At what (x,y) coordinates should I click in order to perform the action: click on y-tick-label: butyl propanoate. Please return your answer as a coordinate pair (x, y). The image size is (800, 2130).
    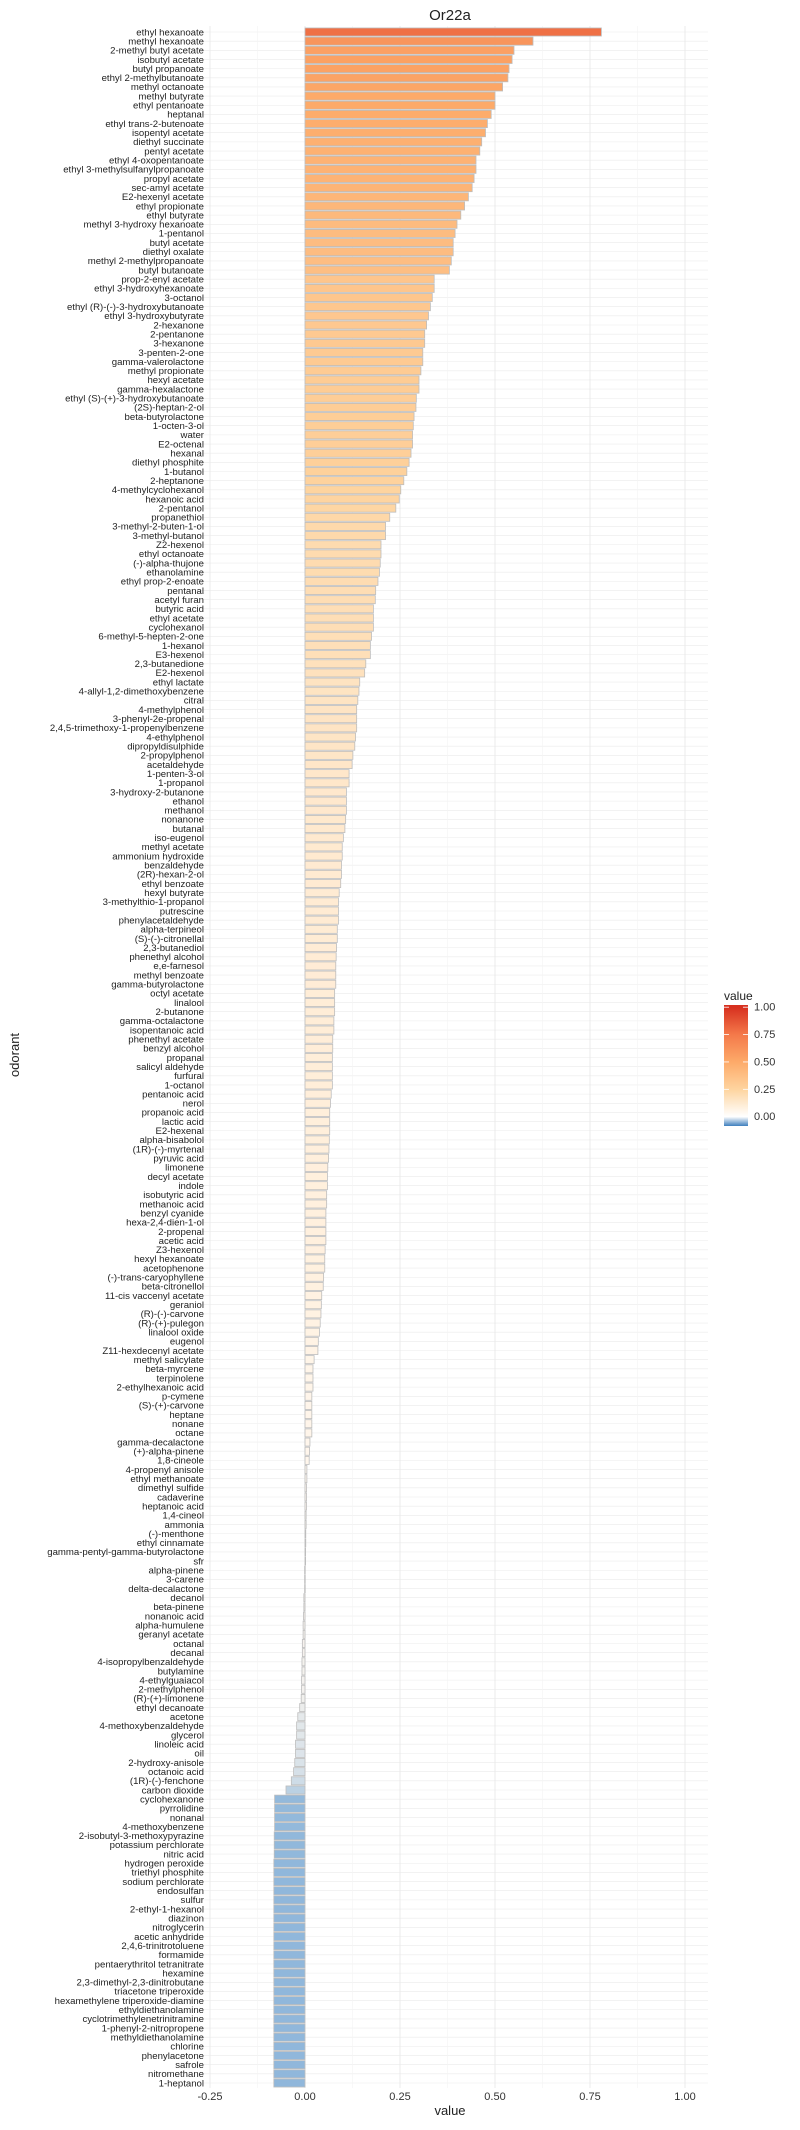
    Looking at the image, I should click on (168, 69).